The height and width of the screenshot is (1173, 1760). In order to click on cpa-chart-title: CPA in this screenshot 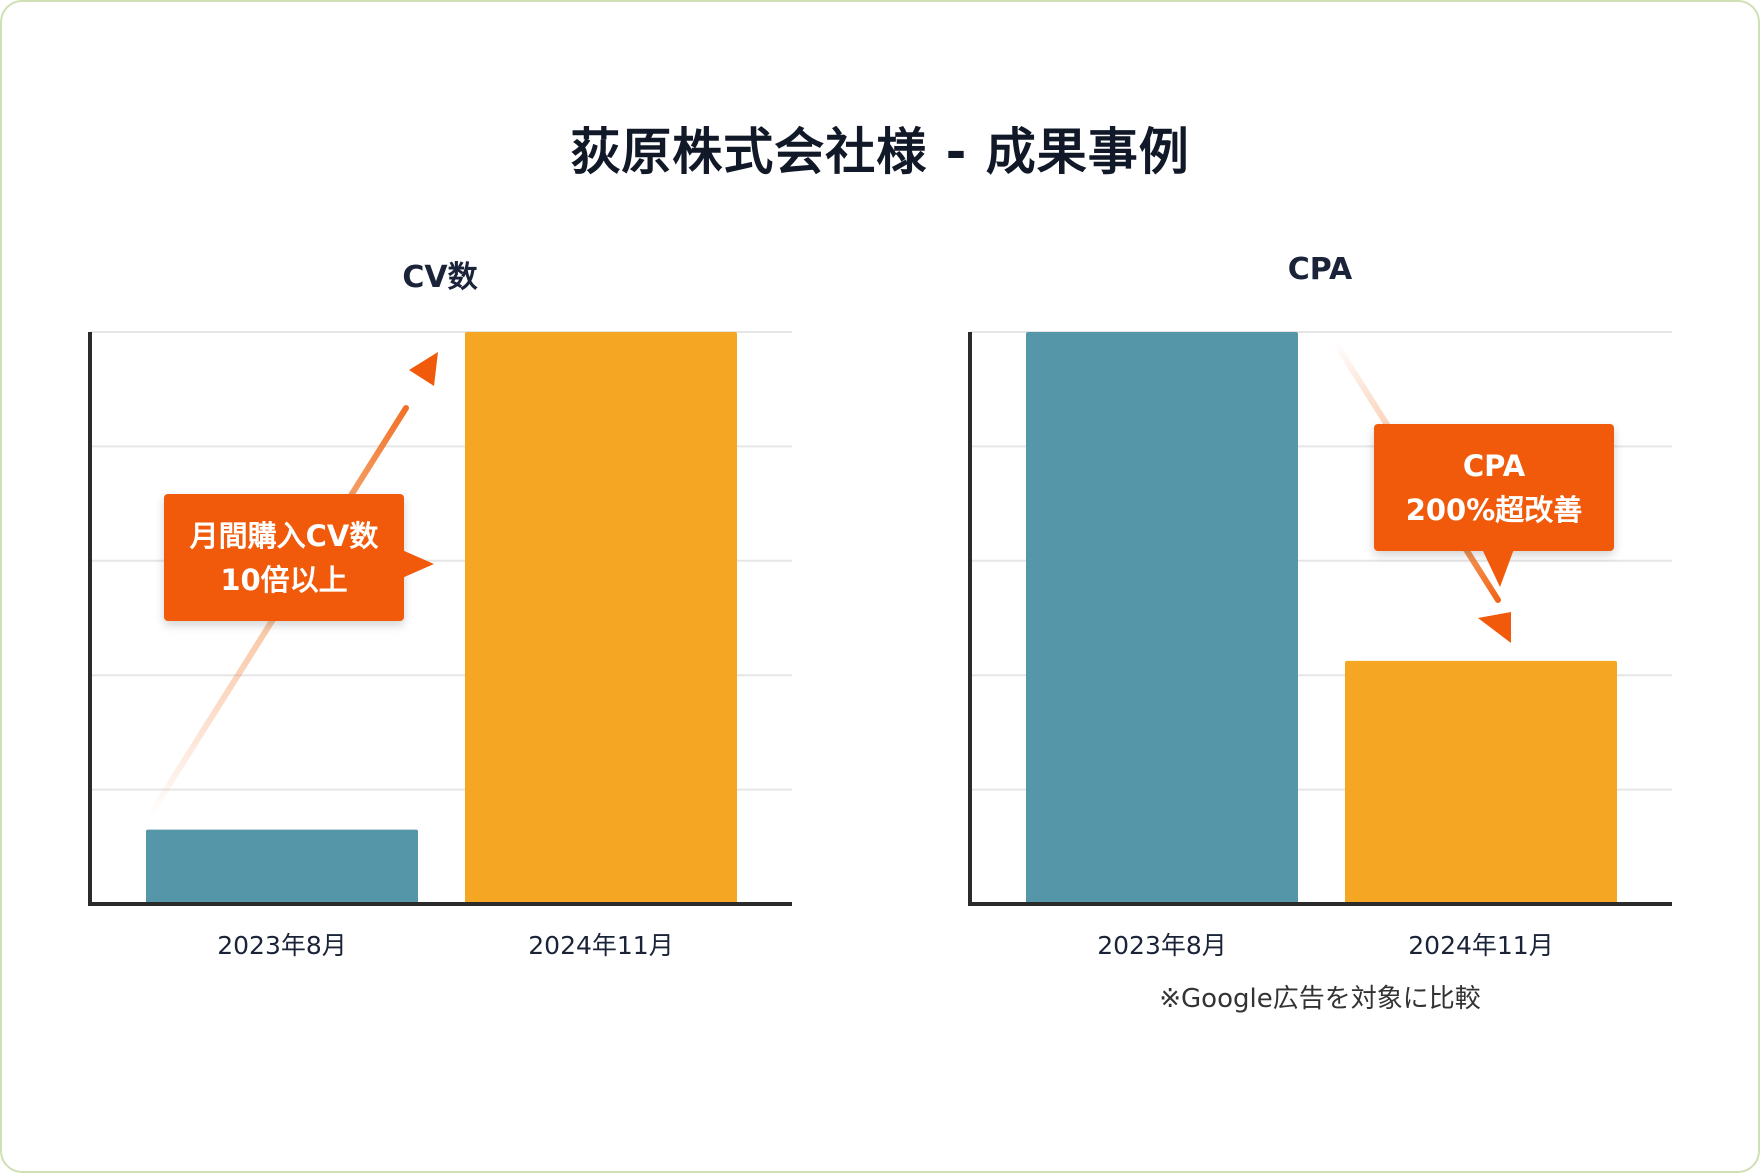, I will do `click(1320, 269)`.